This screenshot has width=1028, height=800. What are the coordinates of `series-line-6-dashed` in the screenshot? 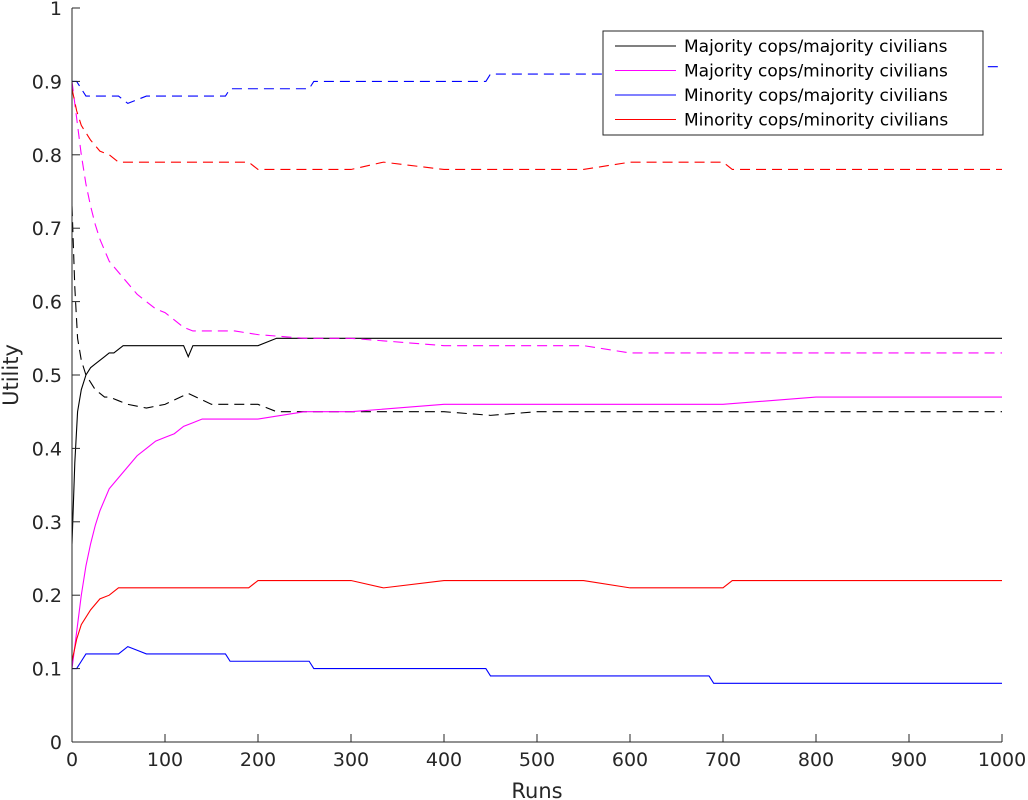 It's located at (537, 85).